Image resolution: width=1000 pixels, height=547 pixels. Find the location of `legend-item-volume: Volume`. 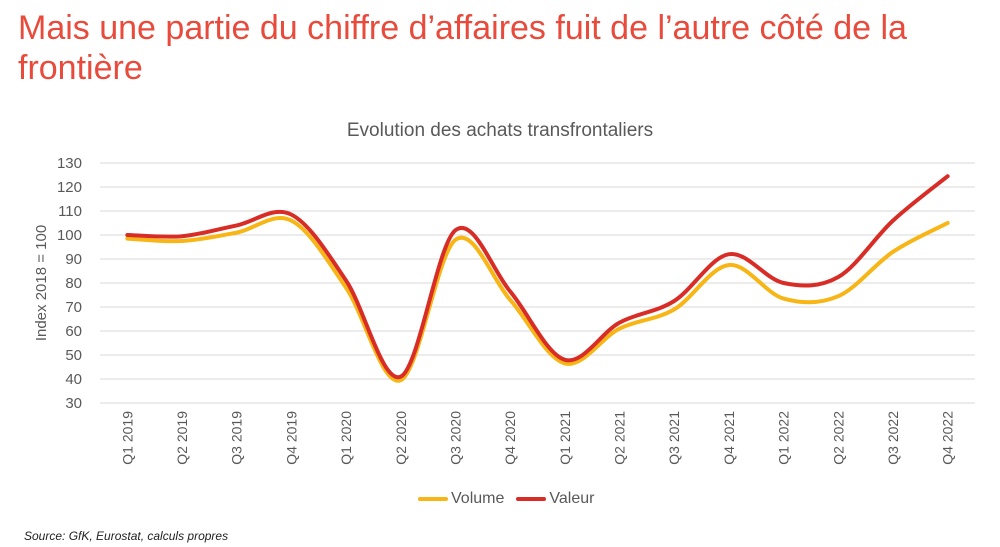

legend-item-volume: Volume is located at coordinates (461, 499).